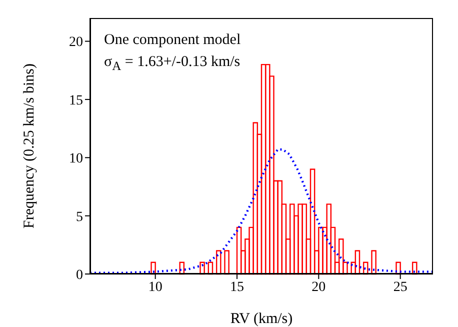 This screenshot has width=458, height=327. I want to click on y-tick-label: 0, so click(79, 275).